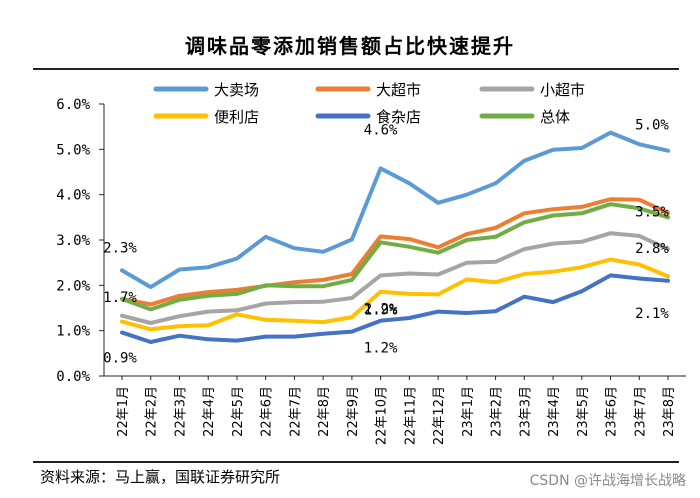 The height and width of the screenshot is (498, 700). Describe the element at coordinates (562, 90) in the screenshot. I see `legend-label: 小超市` at that location.